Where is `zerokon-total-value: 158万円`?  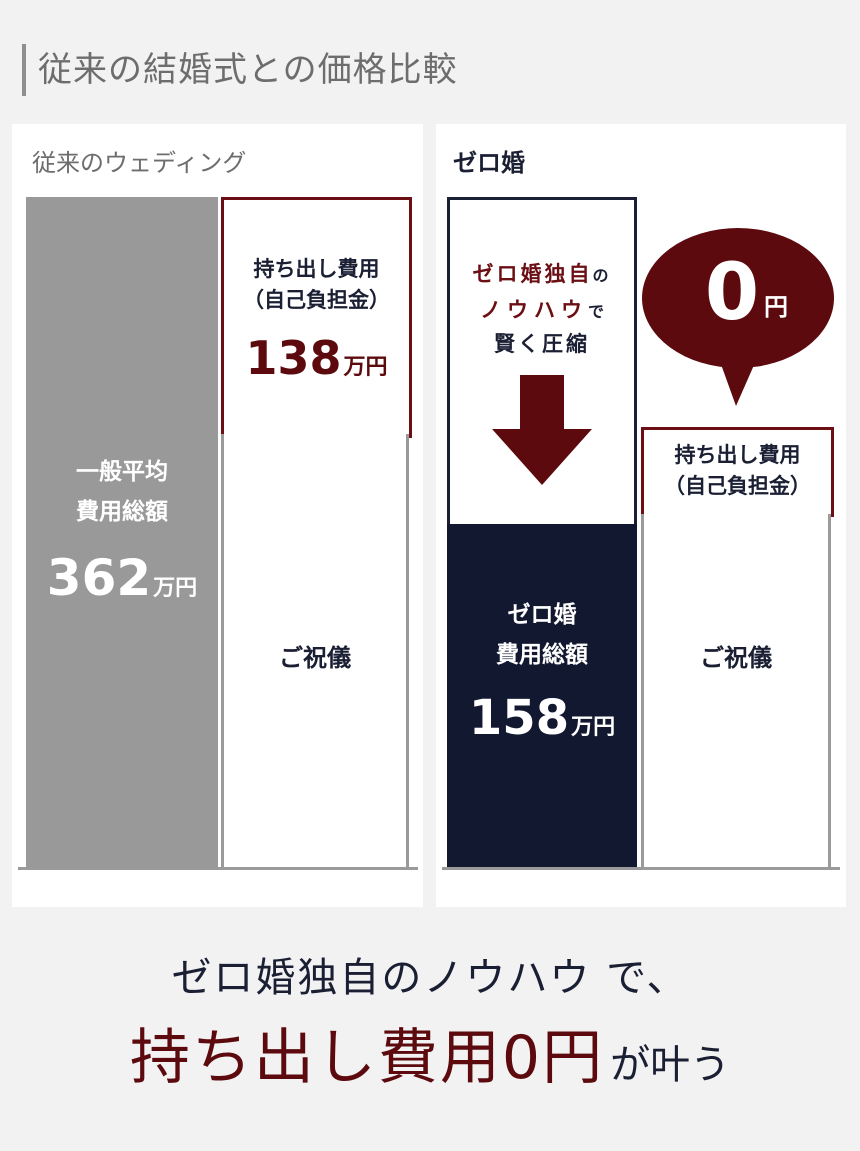 zerokon-total-value: 158万円 is located at coordinates (542, 723).